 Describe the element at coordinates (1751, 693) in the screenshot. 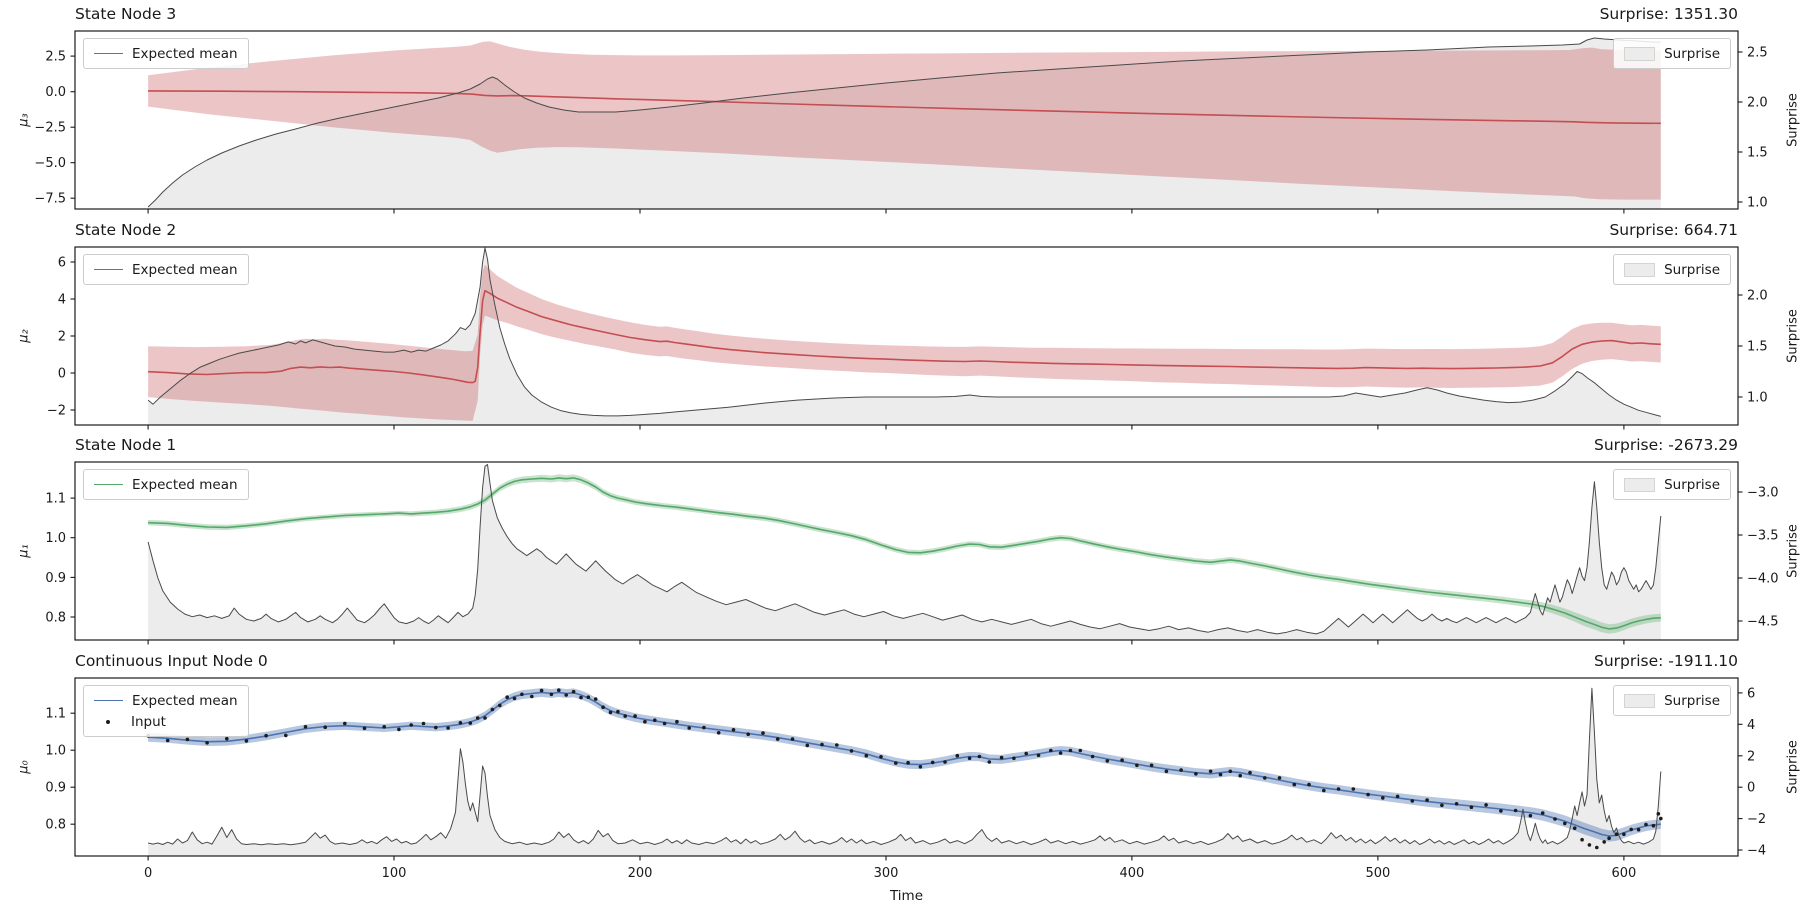

I see `y-tick-label: 6` at that location.